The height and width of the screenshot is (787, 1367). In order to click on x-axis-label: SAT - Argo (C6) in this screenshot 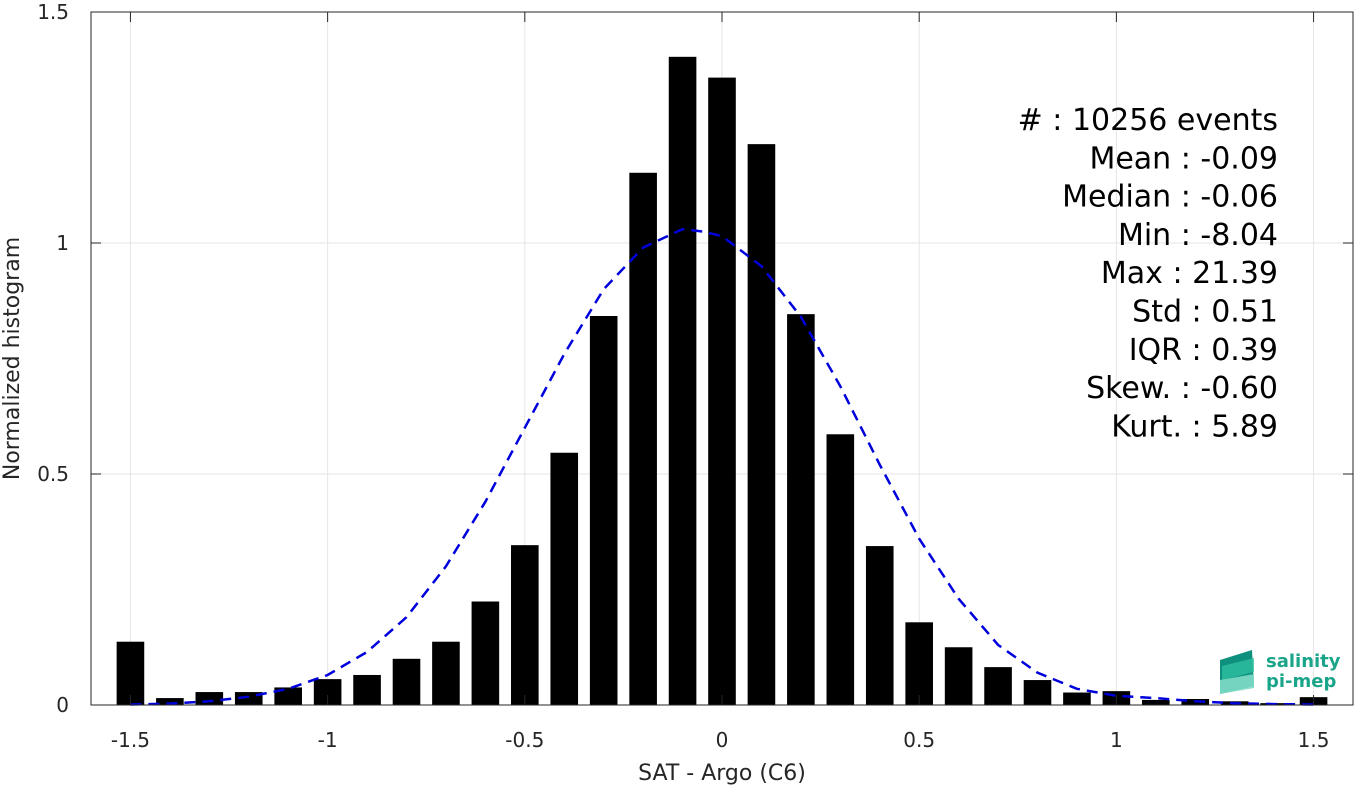, I will do `click(722, 773)`.